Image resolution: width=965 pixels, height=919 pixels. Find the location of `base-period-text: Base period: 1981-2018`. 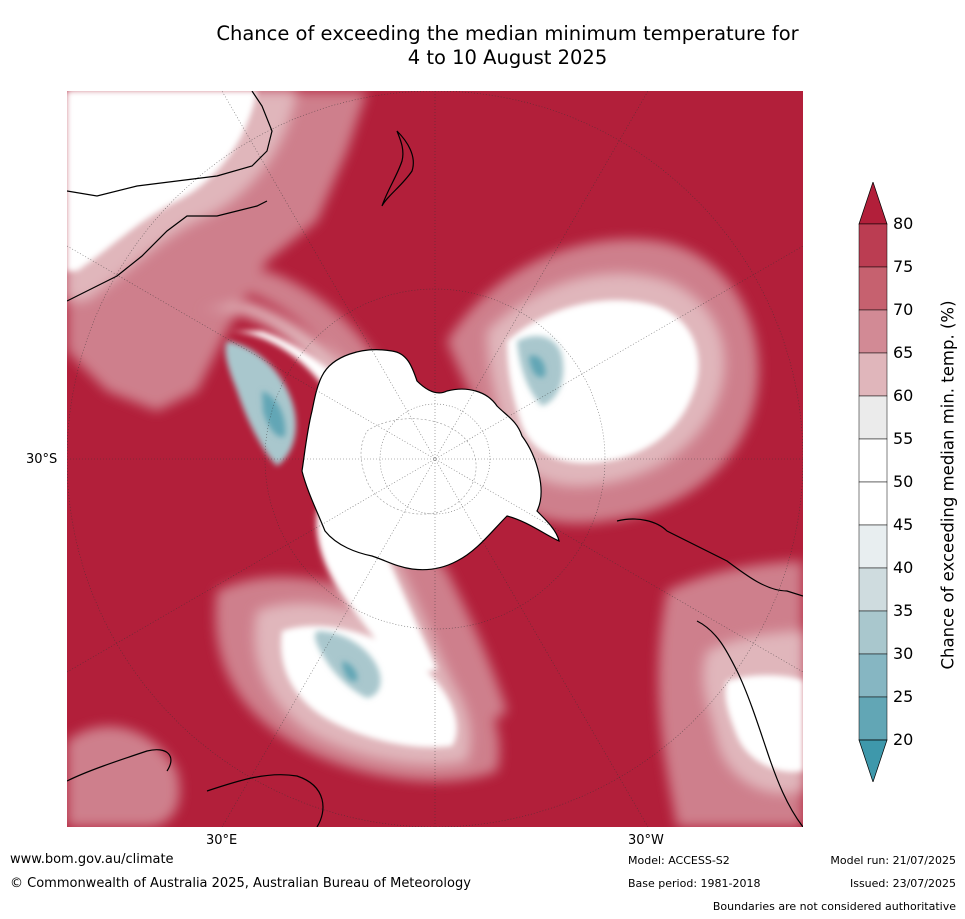

base-period-text: Base period: 1981-2018 is located at coordinates (694, 883).